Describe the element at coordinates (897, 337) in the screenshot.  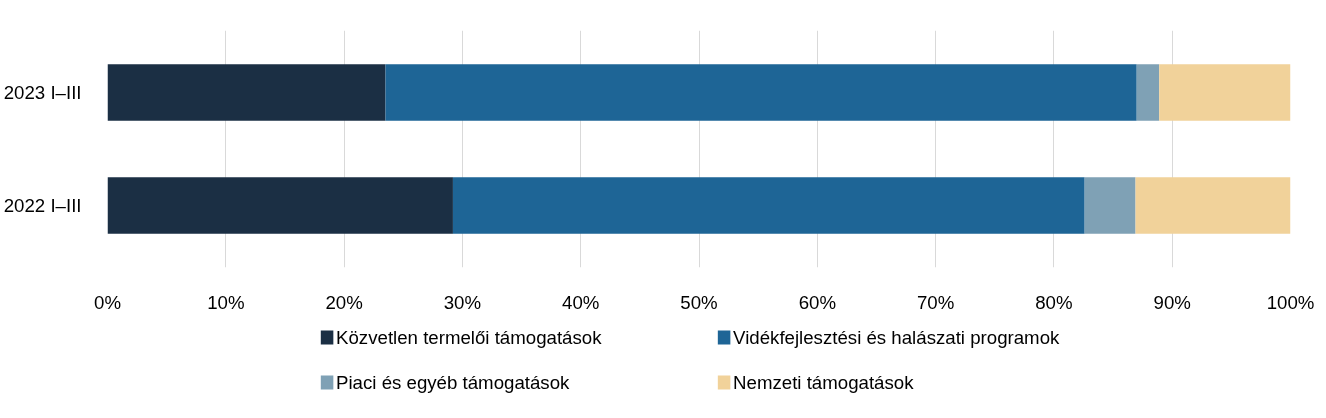
I see `legend-label: Vidékfejlesztési és halászati programok` at that location.